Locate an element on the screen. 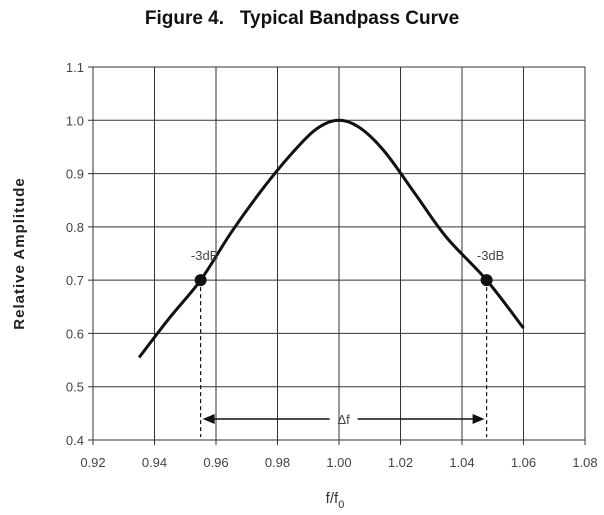 Image resolution: width=604 pixels, height=515 pixels. y-tick-label: 0.7 is located at coordinates (75, 280).